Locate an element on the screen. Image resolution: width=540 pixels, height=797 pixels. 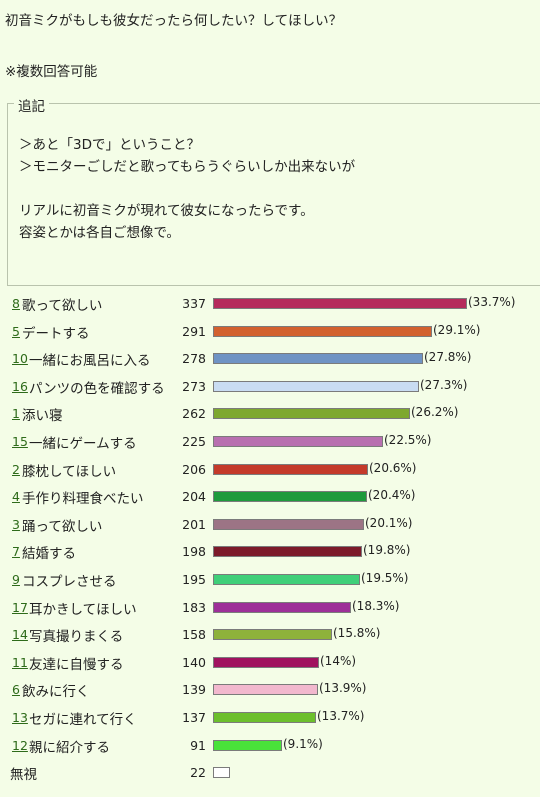
percent-label: (18.3%) is located at coordinates (376, 605).